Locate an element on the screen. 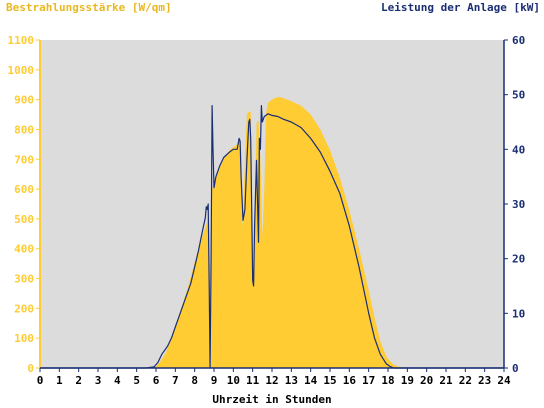 This screenshot has width=544, height=408. left-axis-title: Bestrahlungsstärke [W/qm] is located at coordinates (89, 7).